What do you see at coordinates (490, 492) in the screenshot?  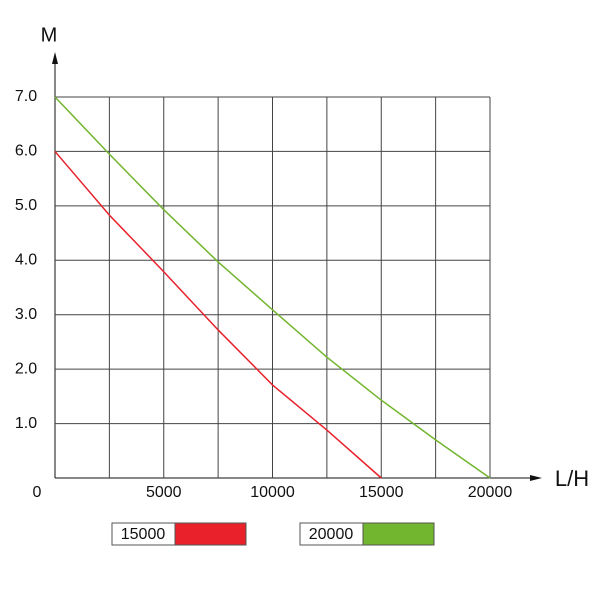 I see `x-tick-label: 20000` at bounding box center [490, 492].